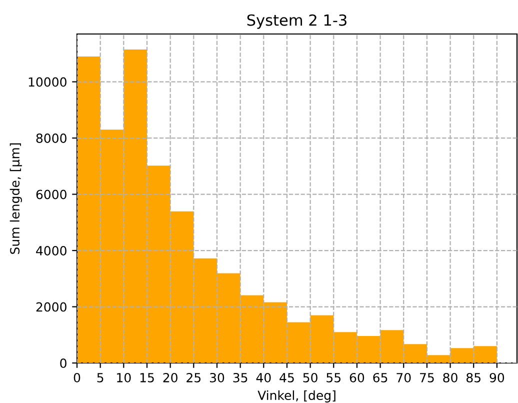 Image resolution: width=518 pixels, height=403 pixels. What do you see at coordinates (497, 377) in the screenshot?
I see `x-tick-label: 90` at bounding box center [497, 377].